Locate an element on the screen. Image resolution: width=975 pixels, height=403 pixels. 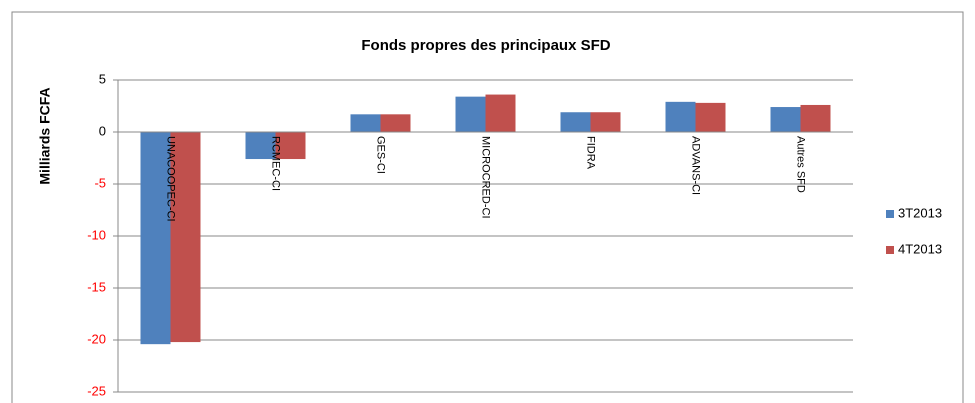
x-tick-label: MICROCRED-CI is located at coordinates (486, 177).